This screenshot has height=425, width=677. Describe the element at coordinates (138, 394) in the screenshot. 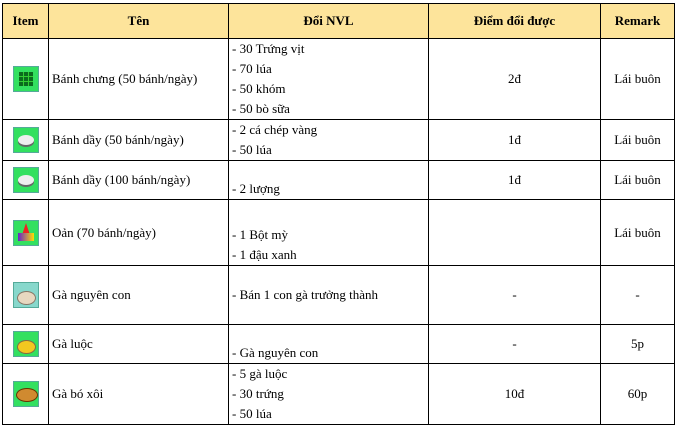

I see `name-cell: Gà bó xôi` at that location.